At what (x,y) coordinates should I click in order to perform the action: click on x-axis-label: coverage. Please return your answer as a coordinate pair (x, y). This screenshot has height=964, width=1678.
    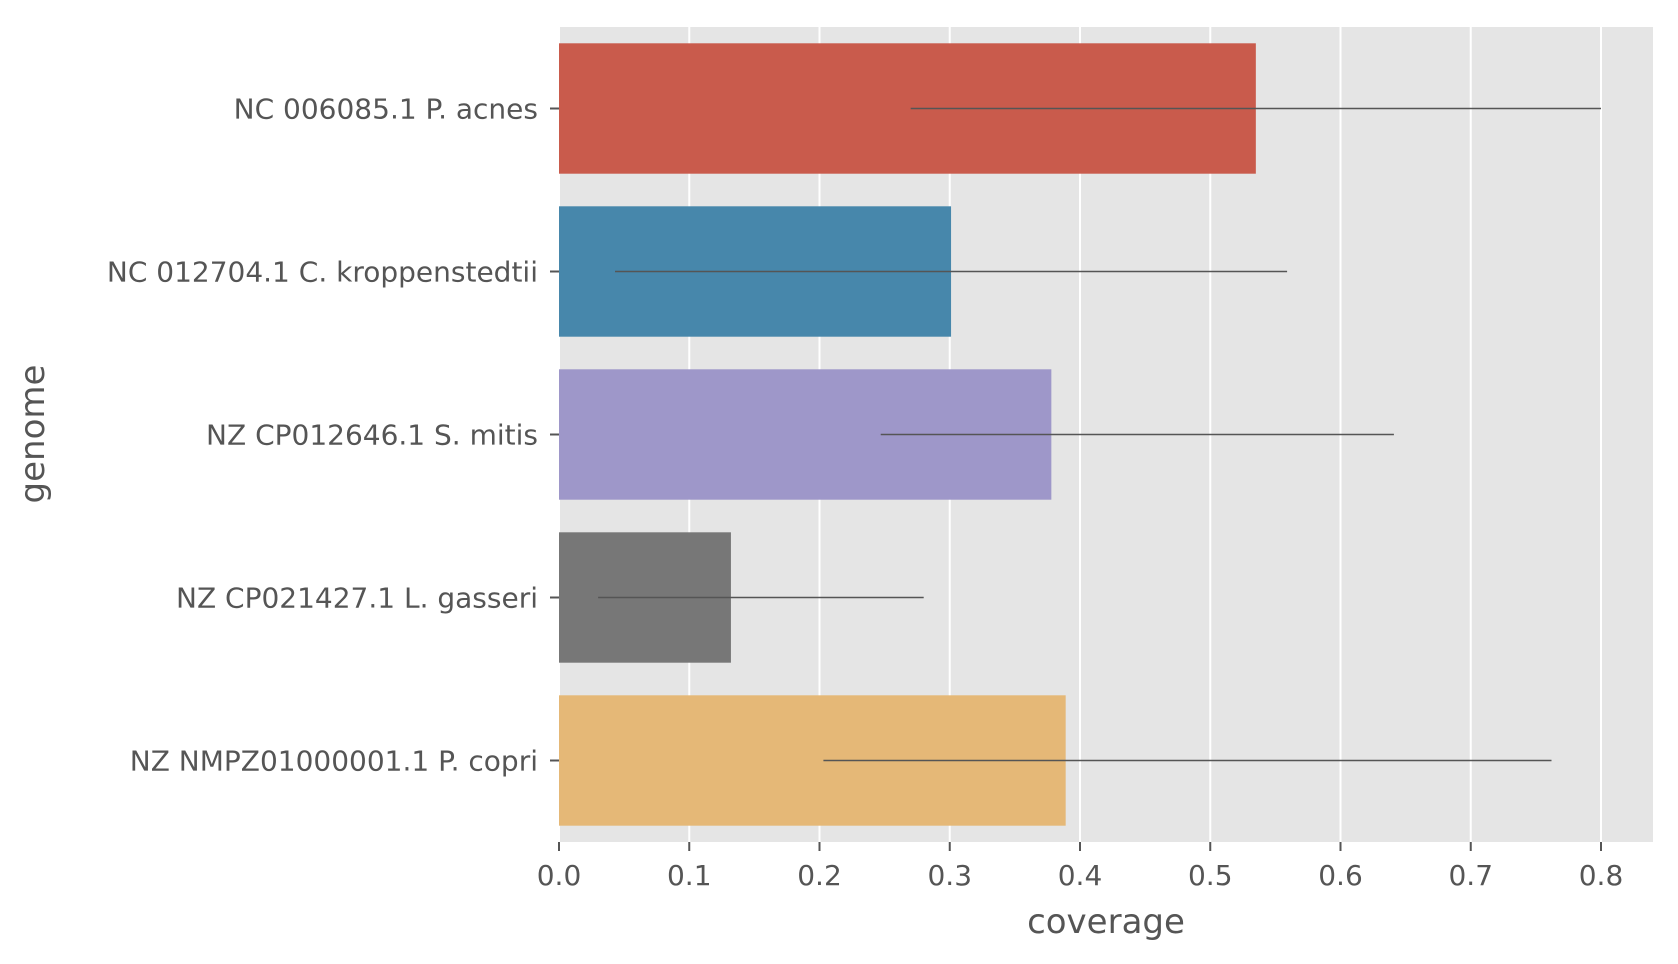
    Looking at the image, I should click on (1106, 922).